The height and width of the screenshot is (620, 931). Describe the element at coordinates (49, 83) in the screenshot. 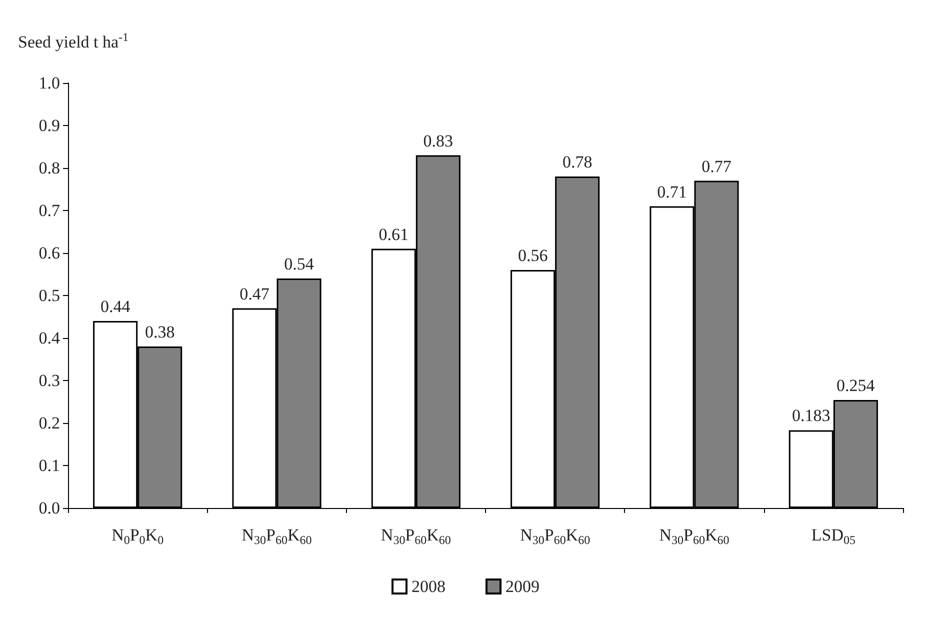

I see `y-tick-label: 1.0` at that location.